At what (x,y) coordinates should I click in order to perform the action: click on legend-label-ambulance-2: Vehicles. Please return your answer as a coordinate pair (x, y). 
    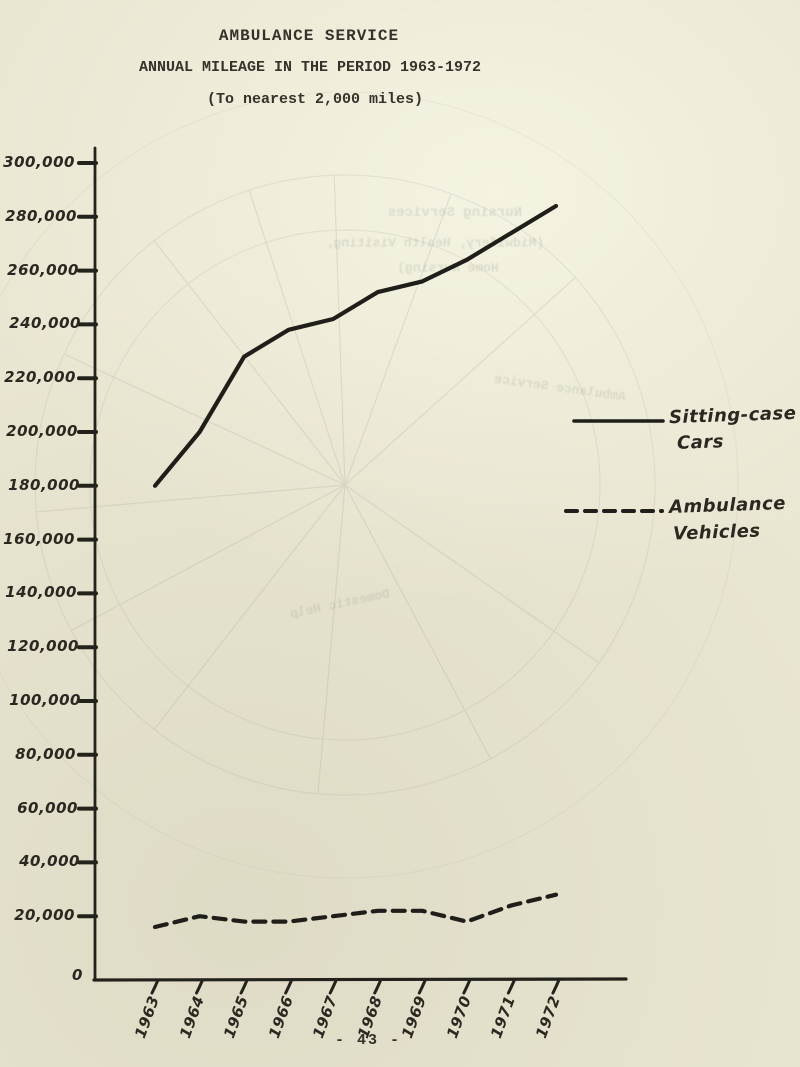
    Looking at the image, I should click on (716, 532).